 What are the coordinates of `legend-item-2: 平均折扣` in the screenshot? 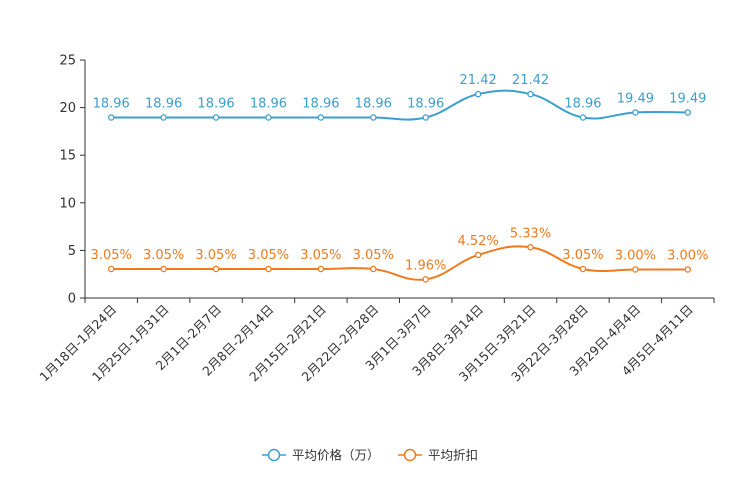 It's located at (438, 455).